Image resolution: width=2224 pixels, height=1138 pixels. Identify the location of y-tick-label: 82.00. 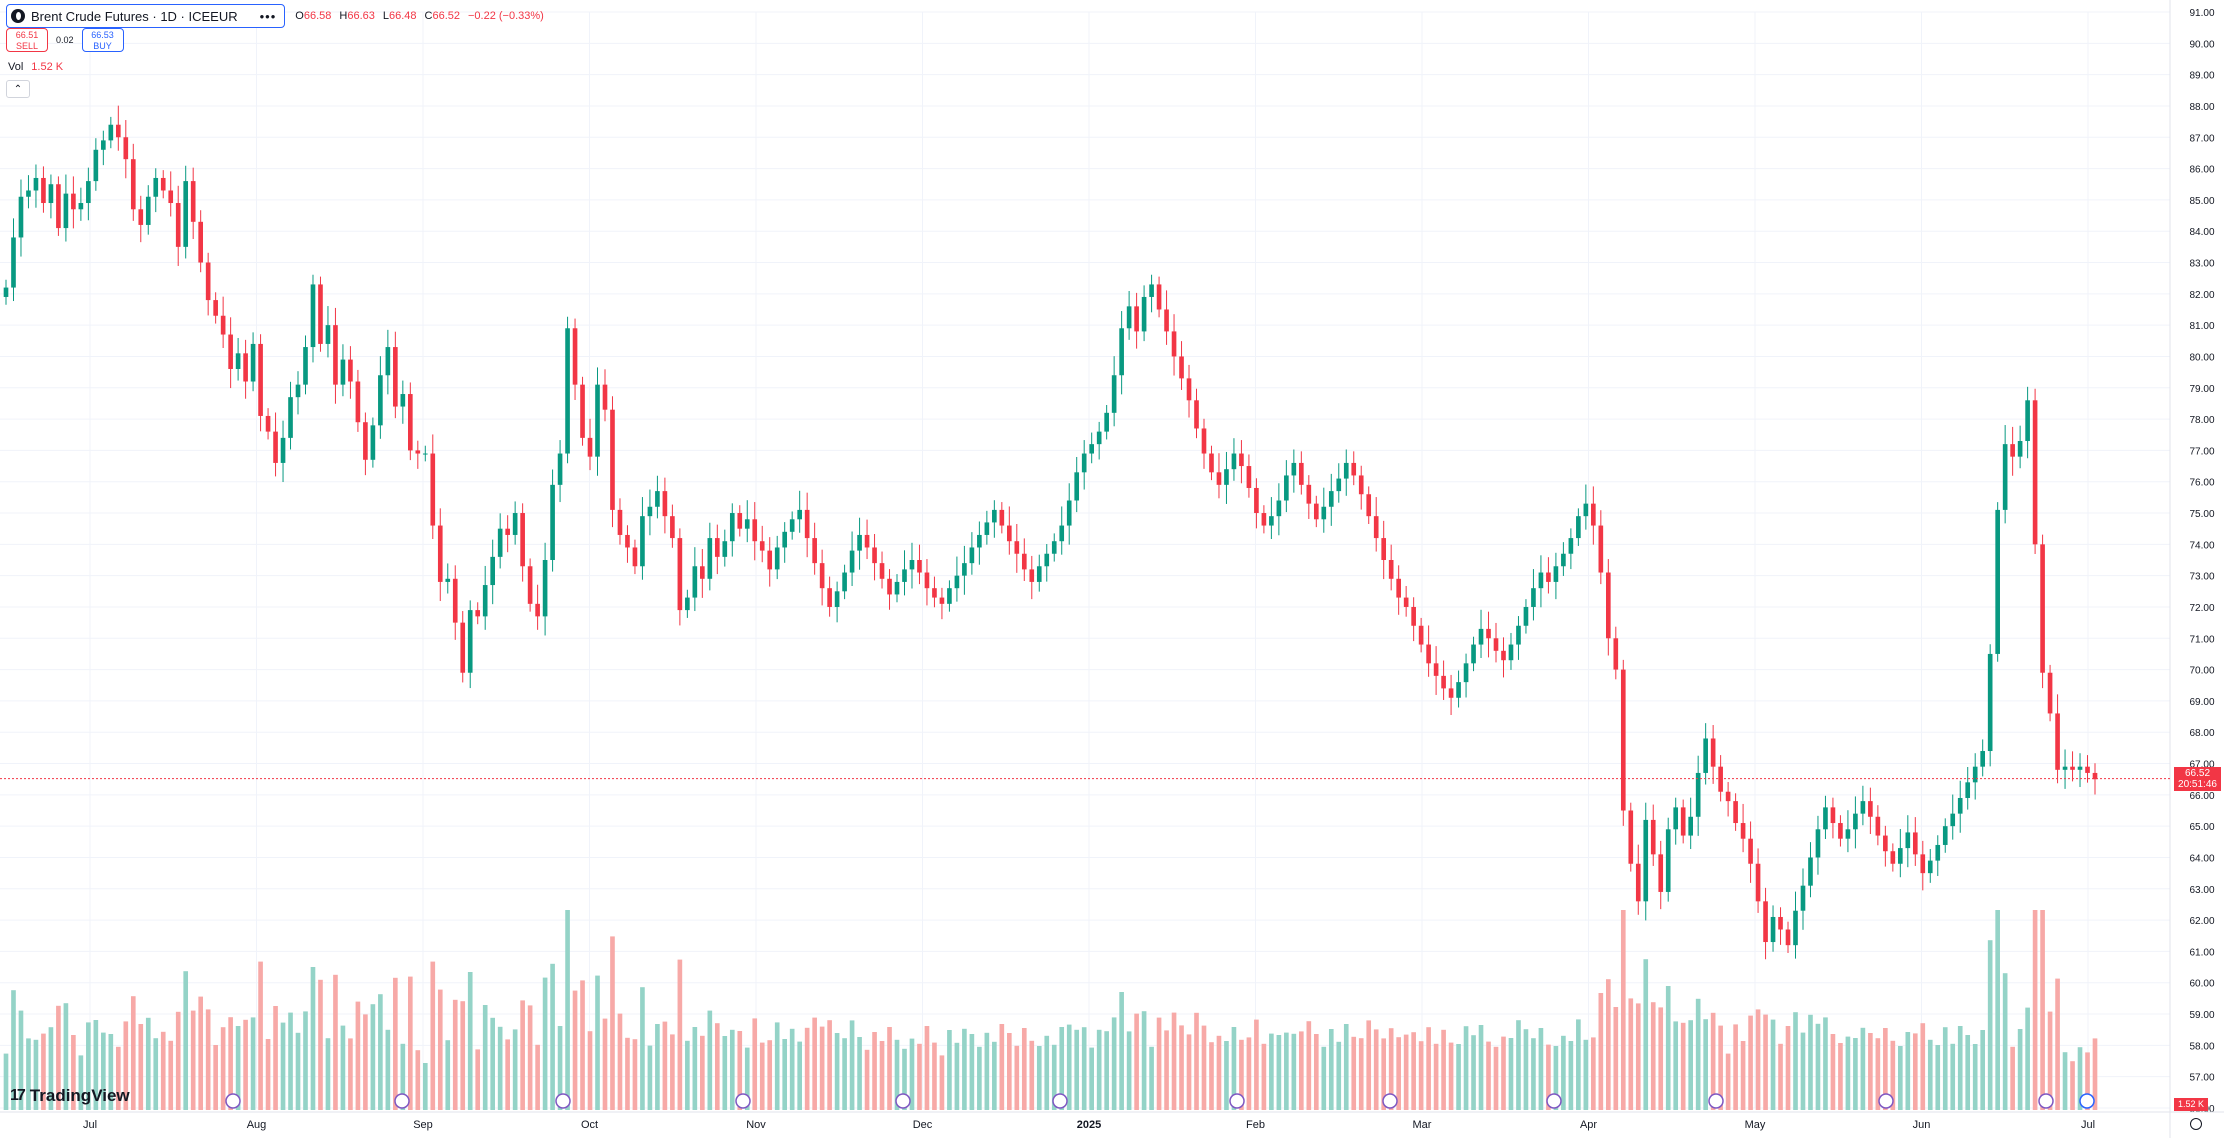
(2201, 295).